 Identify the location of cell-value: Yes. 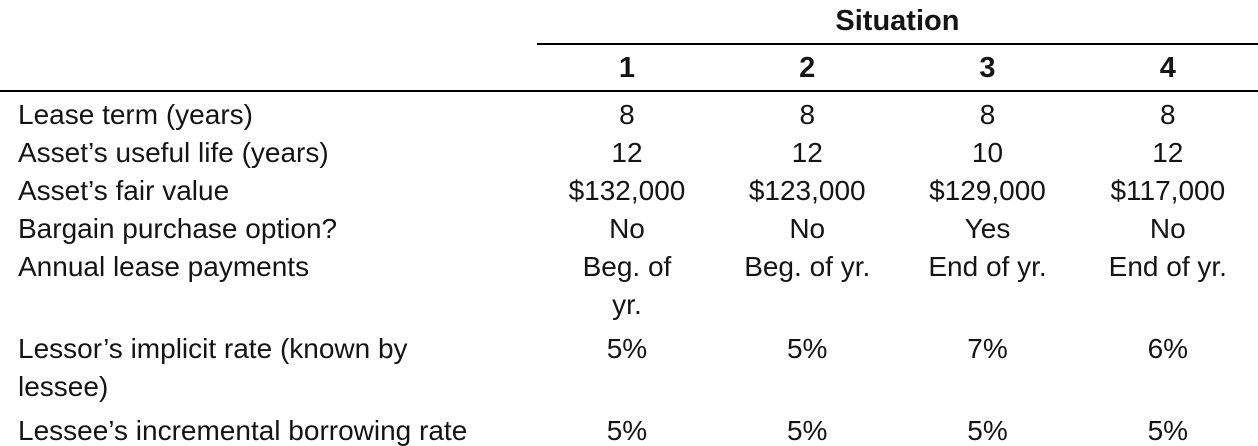
(987, 228).